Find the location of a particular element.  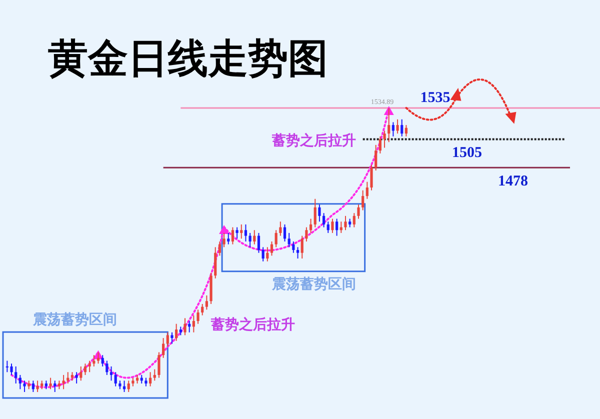

text: 1505 is located at coordinates (467, 153).